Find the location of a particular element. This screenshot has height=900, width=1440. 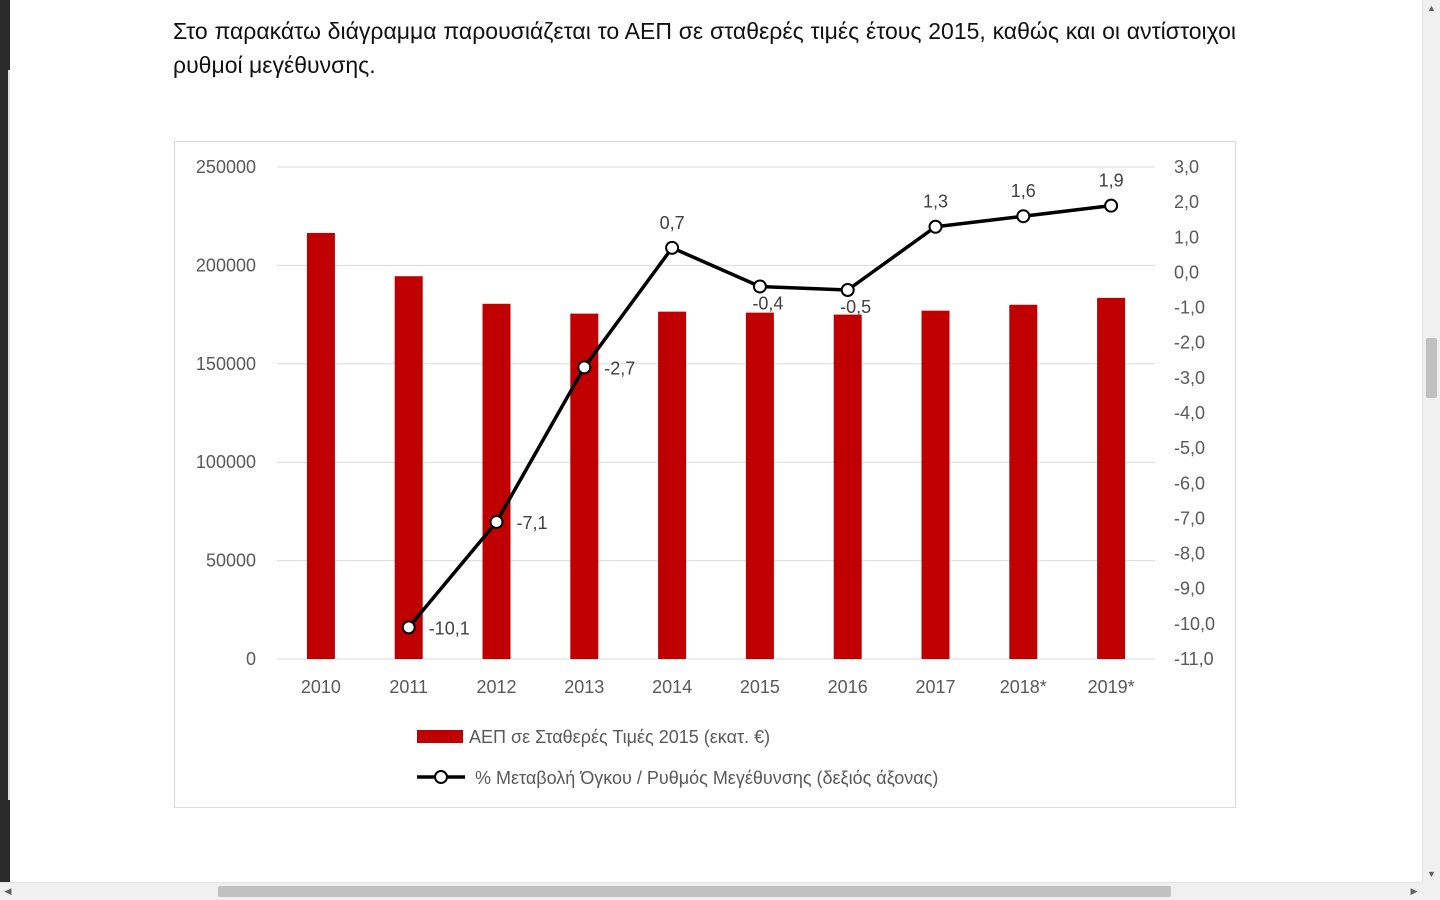

scroll-down-arrow-icon: ▼ is located at coordinates (1431, 874).